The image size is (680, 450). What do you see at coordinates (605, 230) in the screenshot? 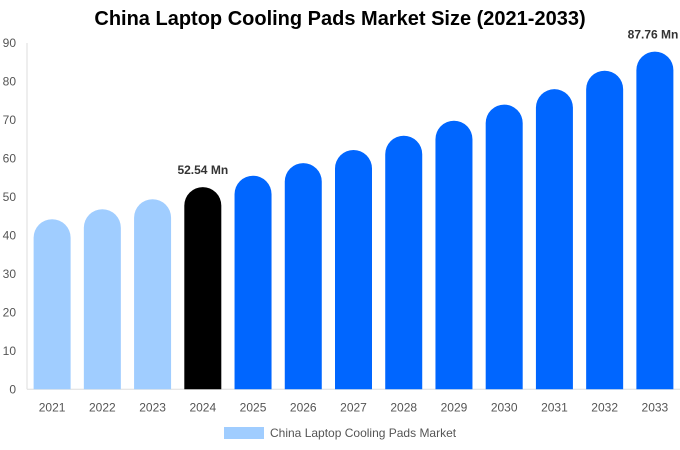
I see `bar-2032` at bounding box center [605, 230].